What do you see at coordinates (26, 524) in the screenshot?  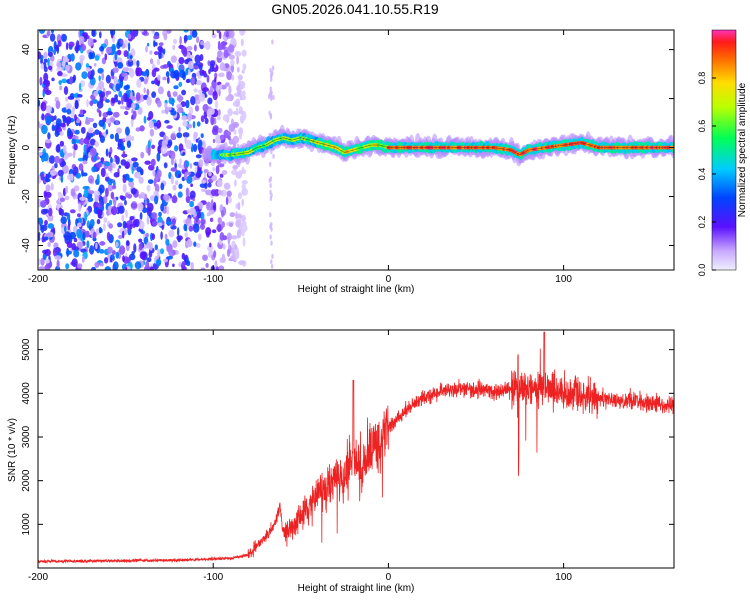 I see `y-tick-label: 1000` at bounding box center [26, 524].